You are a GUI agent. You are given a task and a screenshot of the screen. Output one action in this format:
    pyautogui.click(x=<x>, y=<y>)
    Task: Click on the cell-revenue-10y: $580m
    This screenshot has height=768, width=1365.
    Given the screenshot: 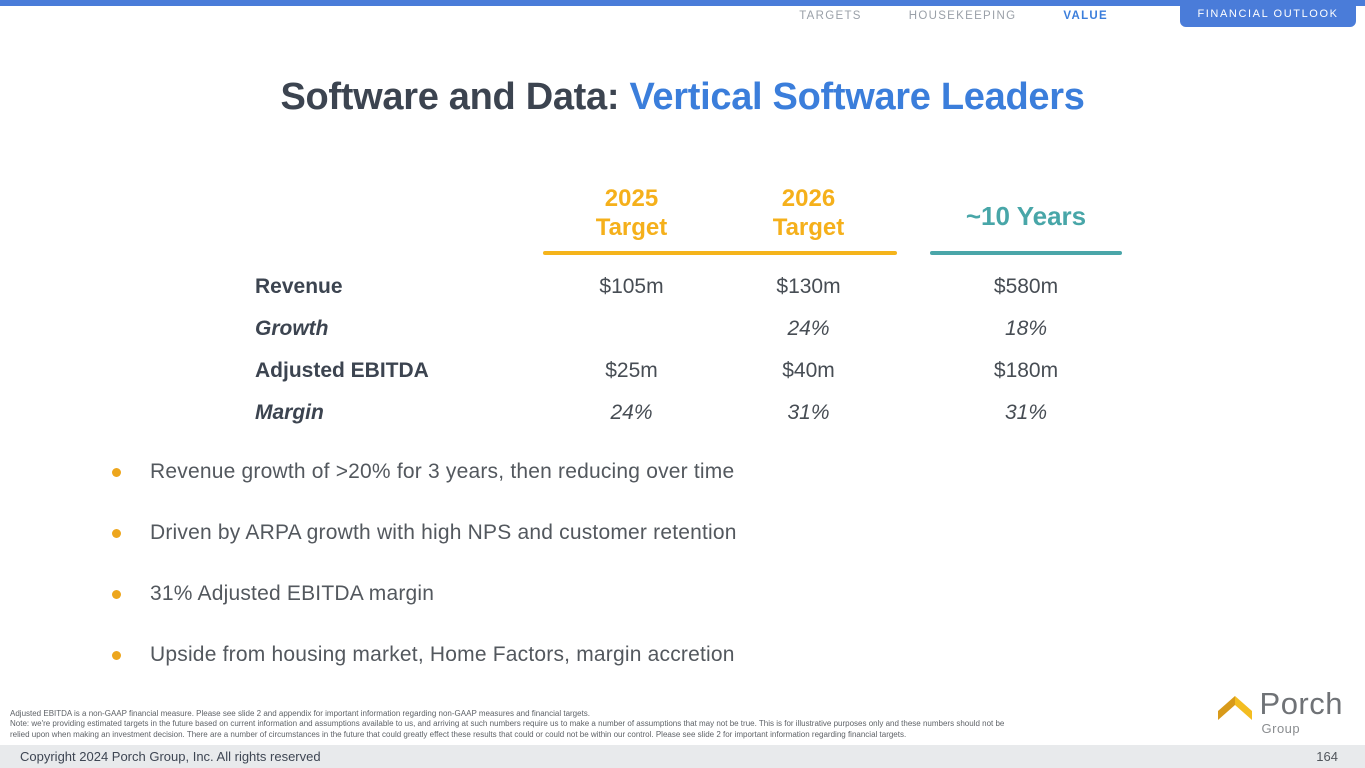 What is the action you would take?
    pyautogui.click(x=1026, y=286)
    